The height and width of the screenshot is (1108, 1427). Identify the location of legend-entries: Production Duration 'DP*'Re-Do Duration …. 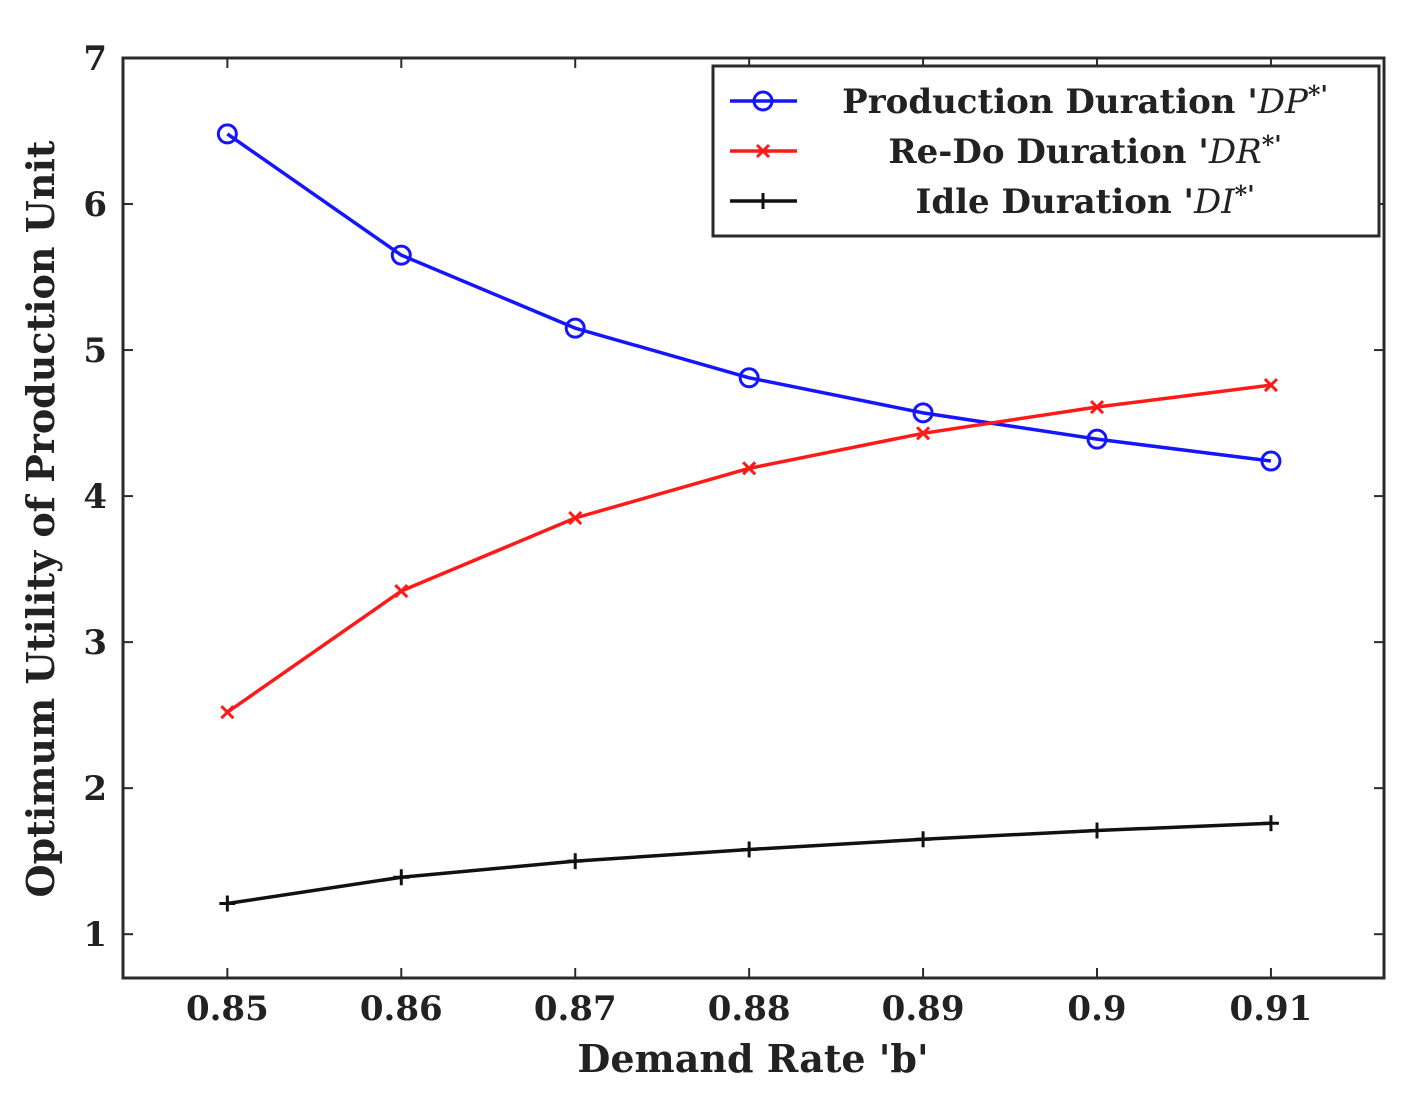
(1029, 151).